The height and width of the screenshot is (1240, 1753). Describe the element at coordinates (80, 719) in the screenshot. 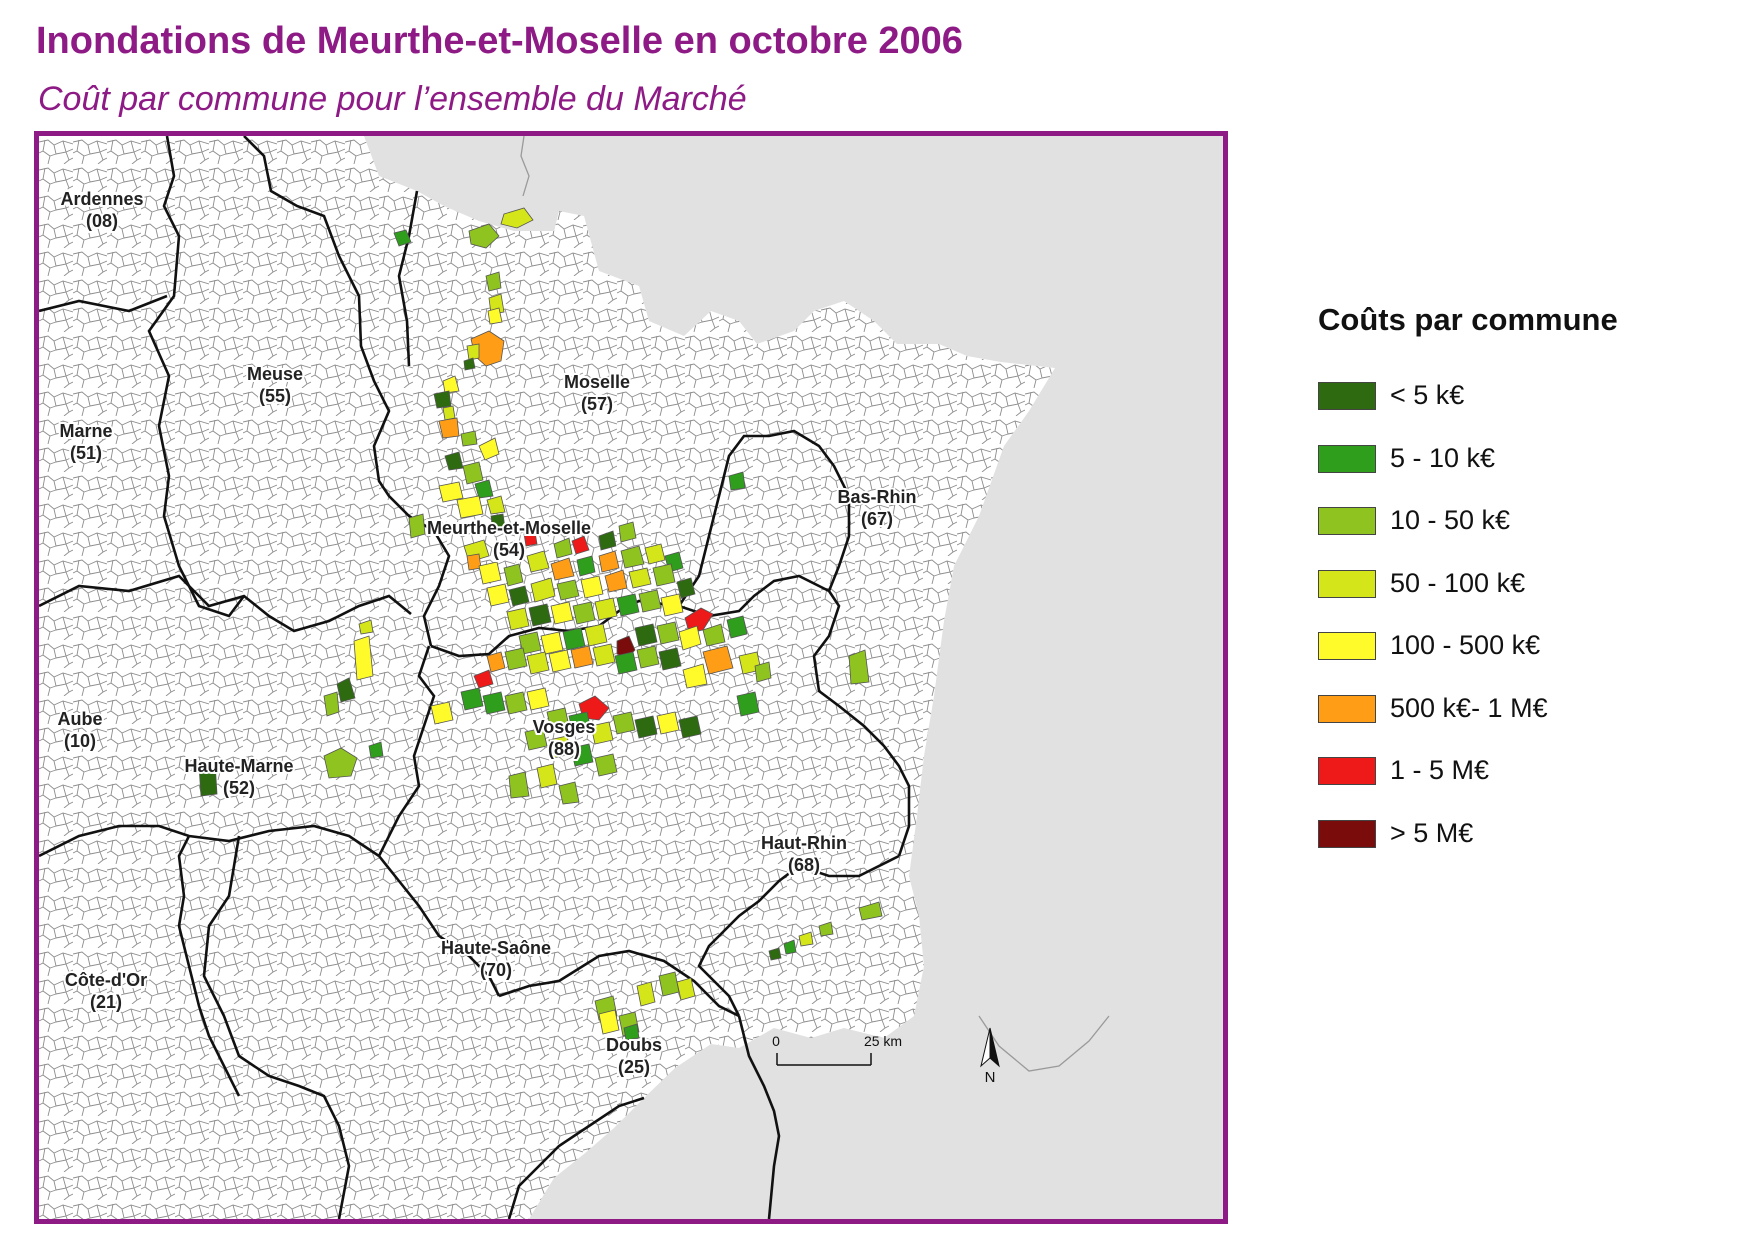

I see `department-name-label: Aube` at that location.